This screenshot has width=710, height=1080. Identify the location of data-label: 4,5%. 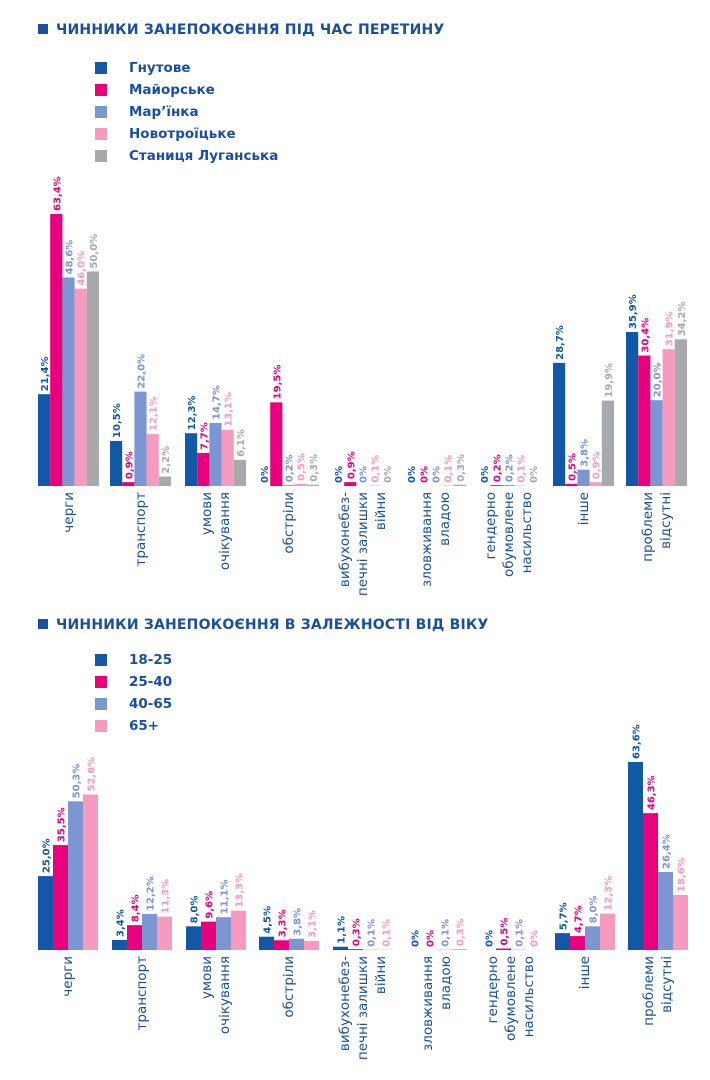
(268, 920).